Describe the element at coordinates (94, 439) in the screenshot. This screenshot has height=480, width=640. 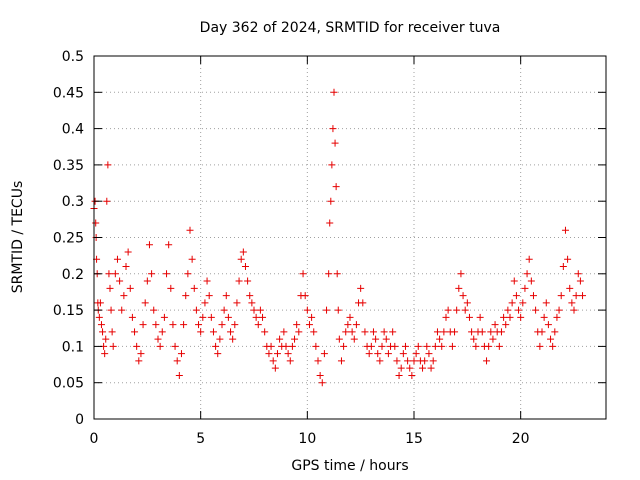
I see `x-tick-label: 0` at that location.